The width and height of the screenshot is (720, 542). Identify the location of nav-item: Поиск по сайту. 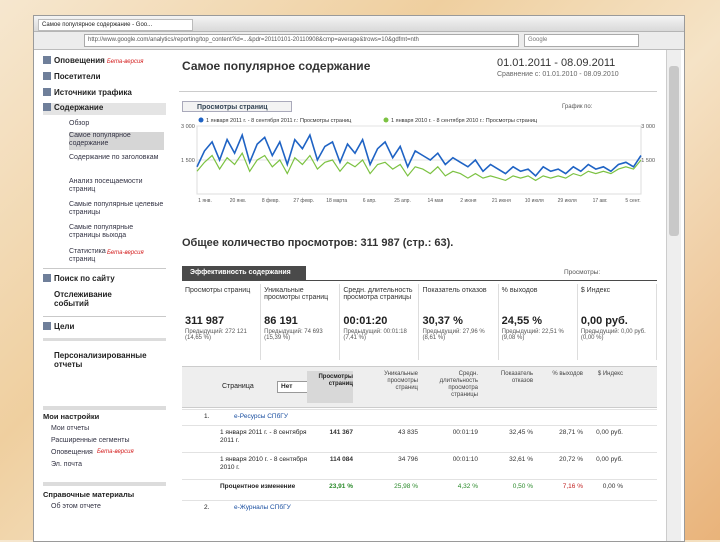
(104, 278).